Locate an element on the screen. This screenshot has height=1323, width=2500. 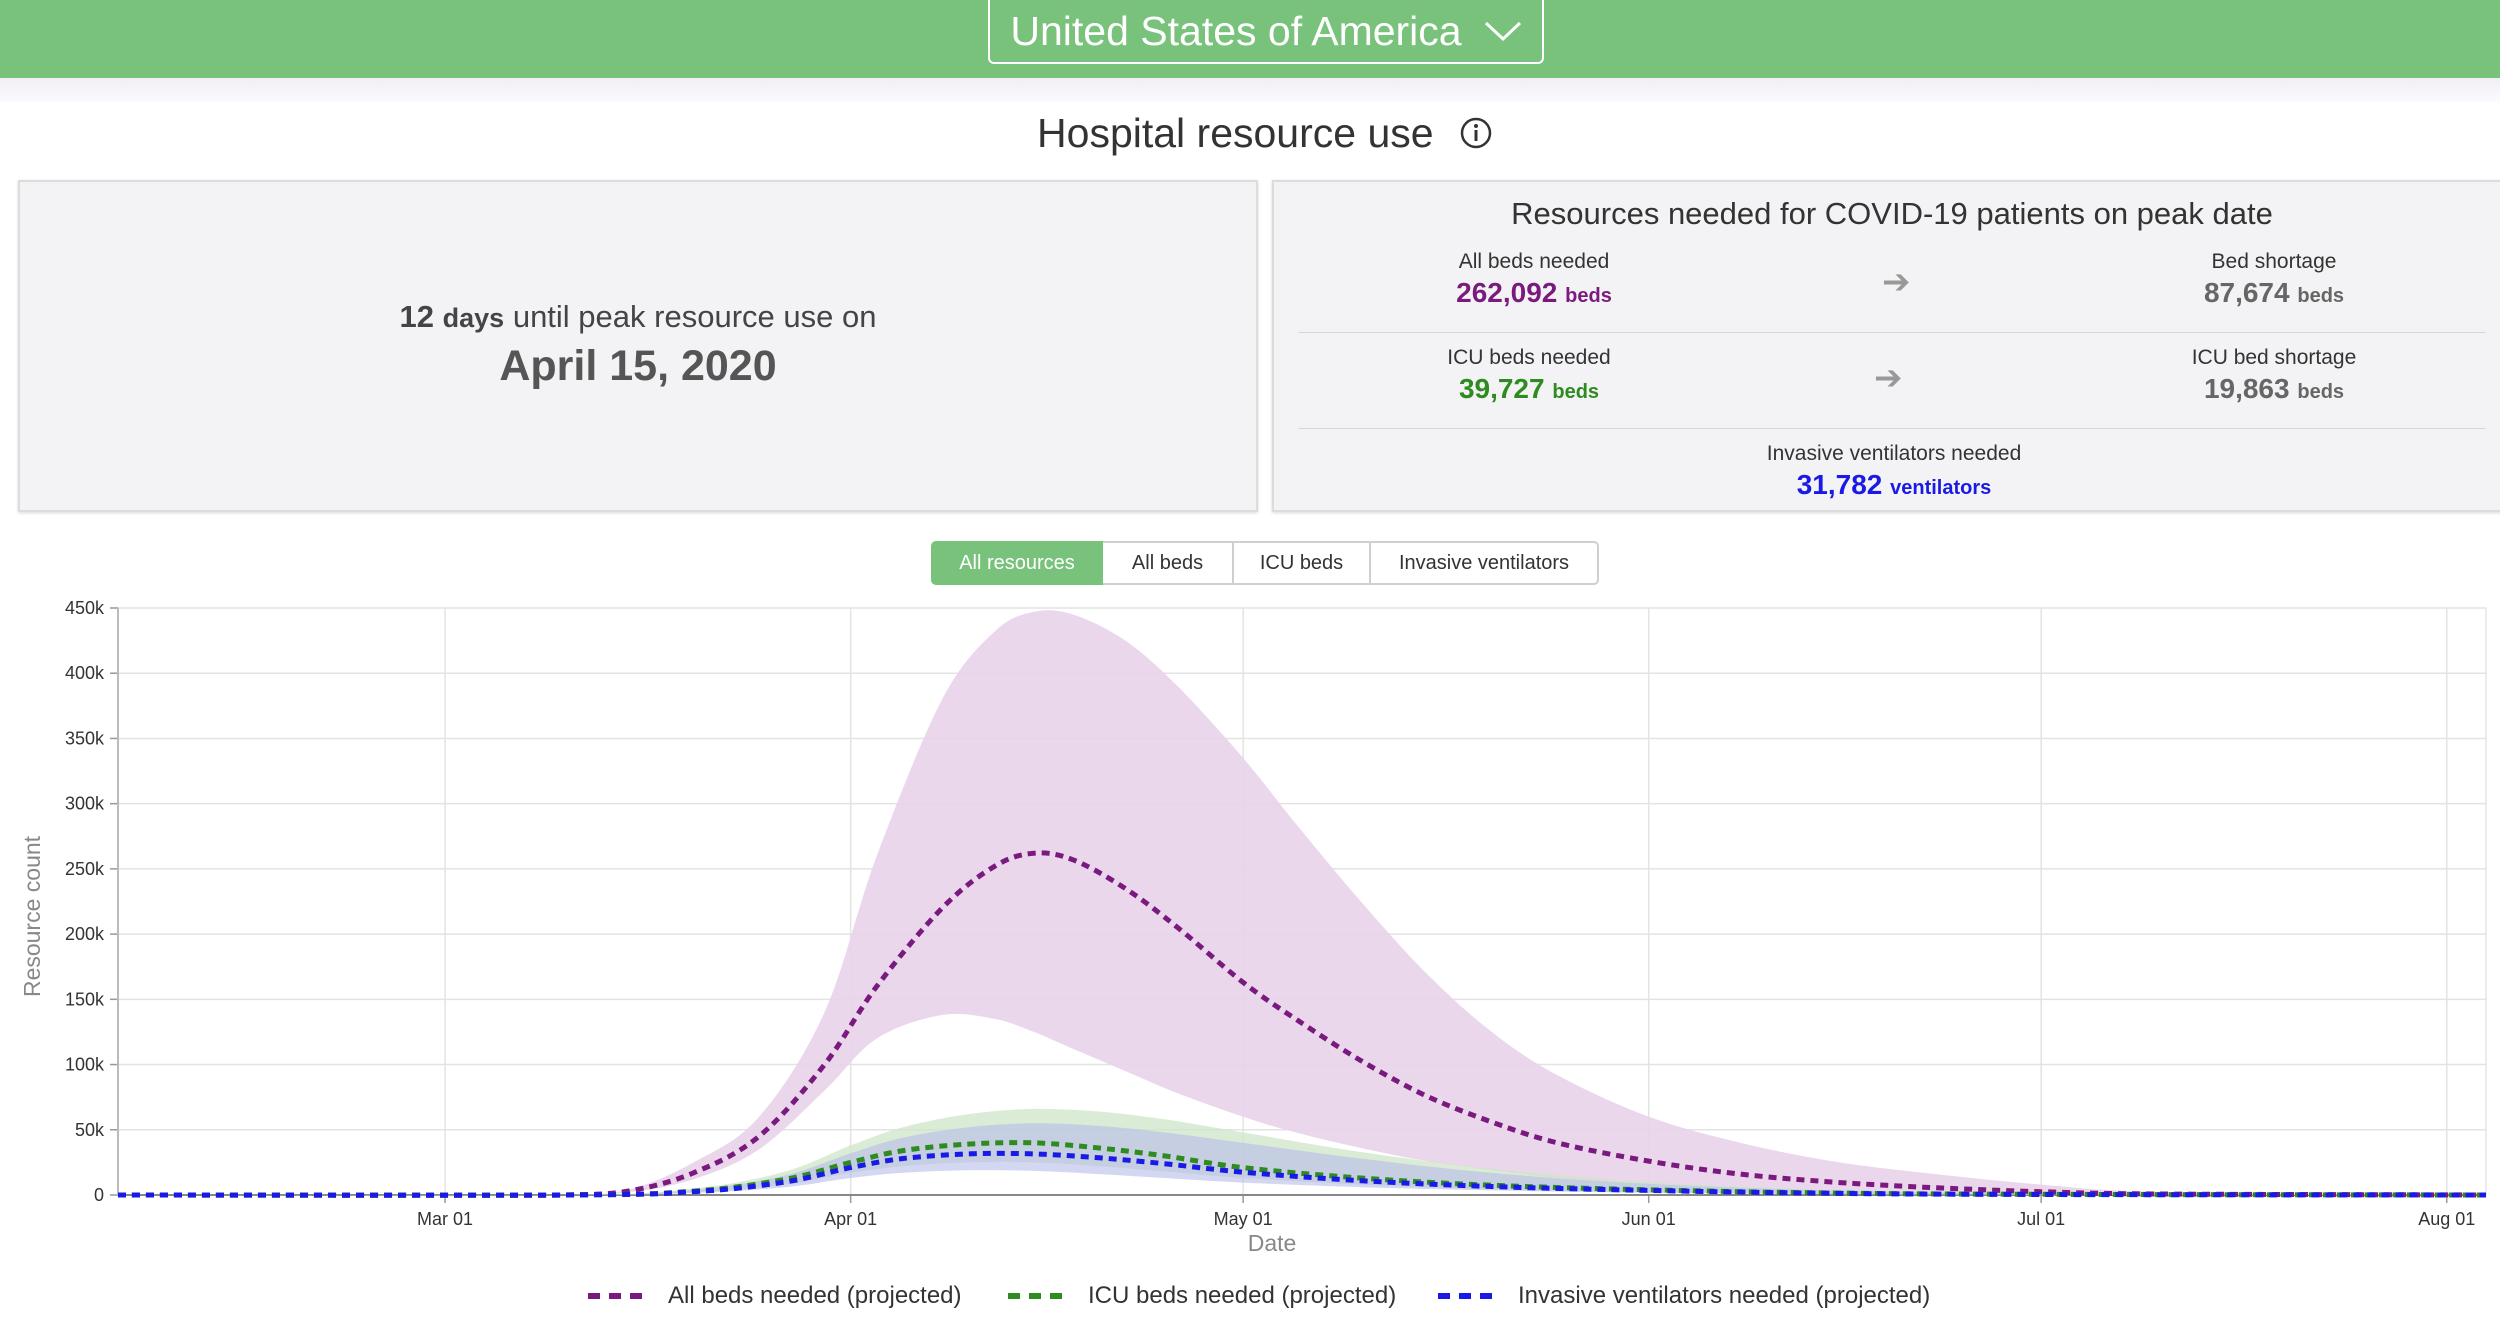
y-tick-label: 250k is located at coordinates (85, 869).